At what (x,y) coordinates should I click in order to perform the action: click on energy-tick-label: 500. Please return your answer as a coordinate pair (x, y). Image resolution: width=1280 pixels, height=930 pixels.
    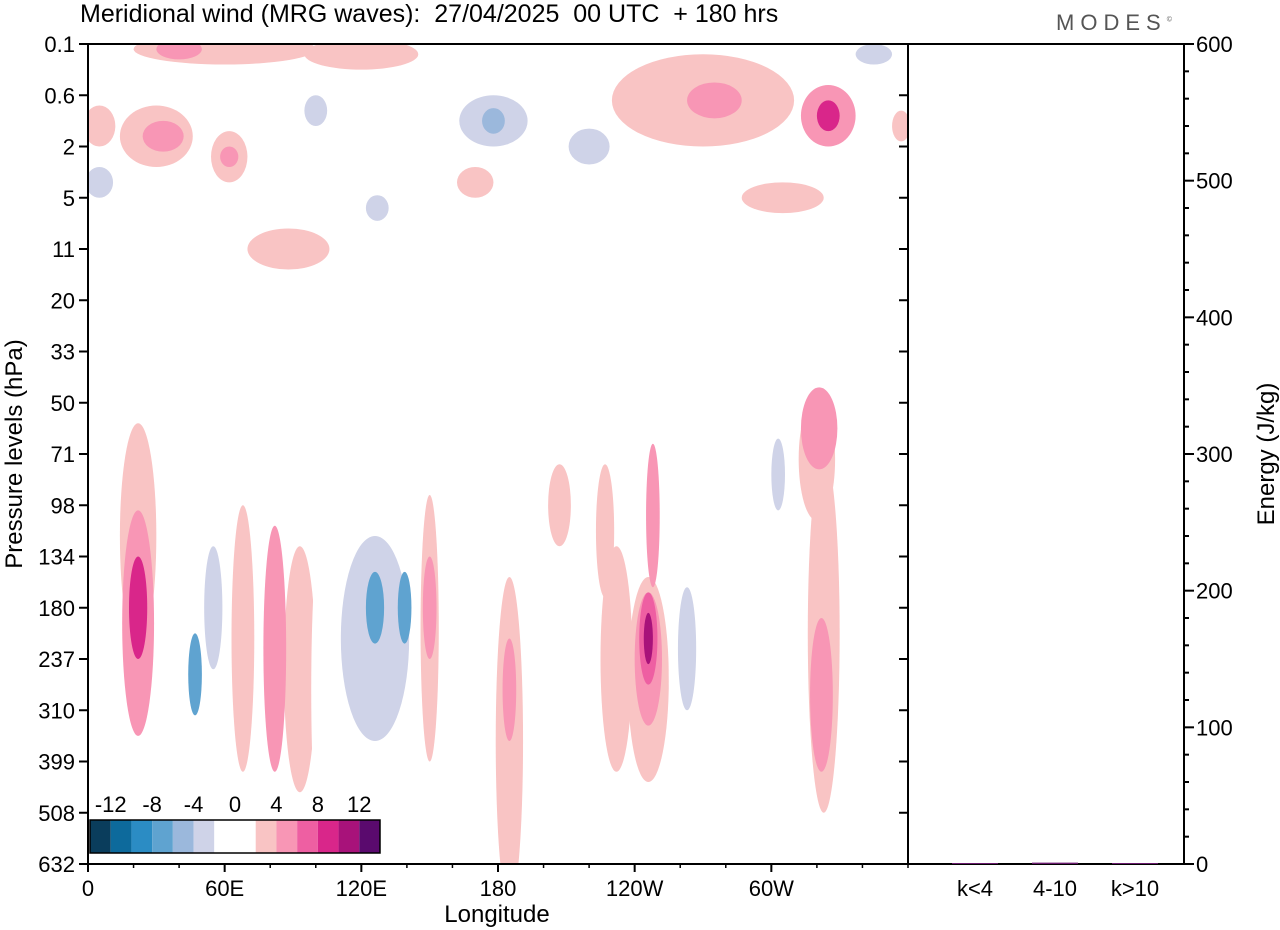
    Looking at the image, I should click on (1214, 181).